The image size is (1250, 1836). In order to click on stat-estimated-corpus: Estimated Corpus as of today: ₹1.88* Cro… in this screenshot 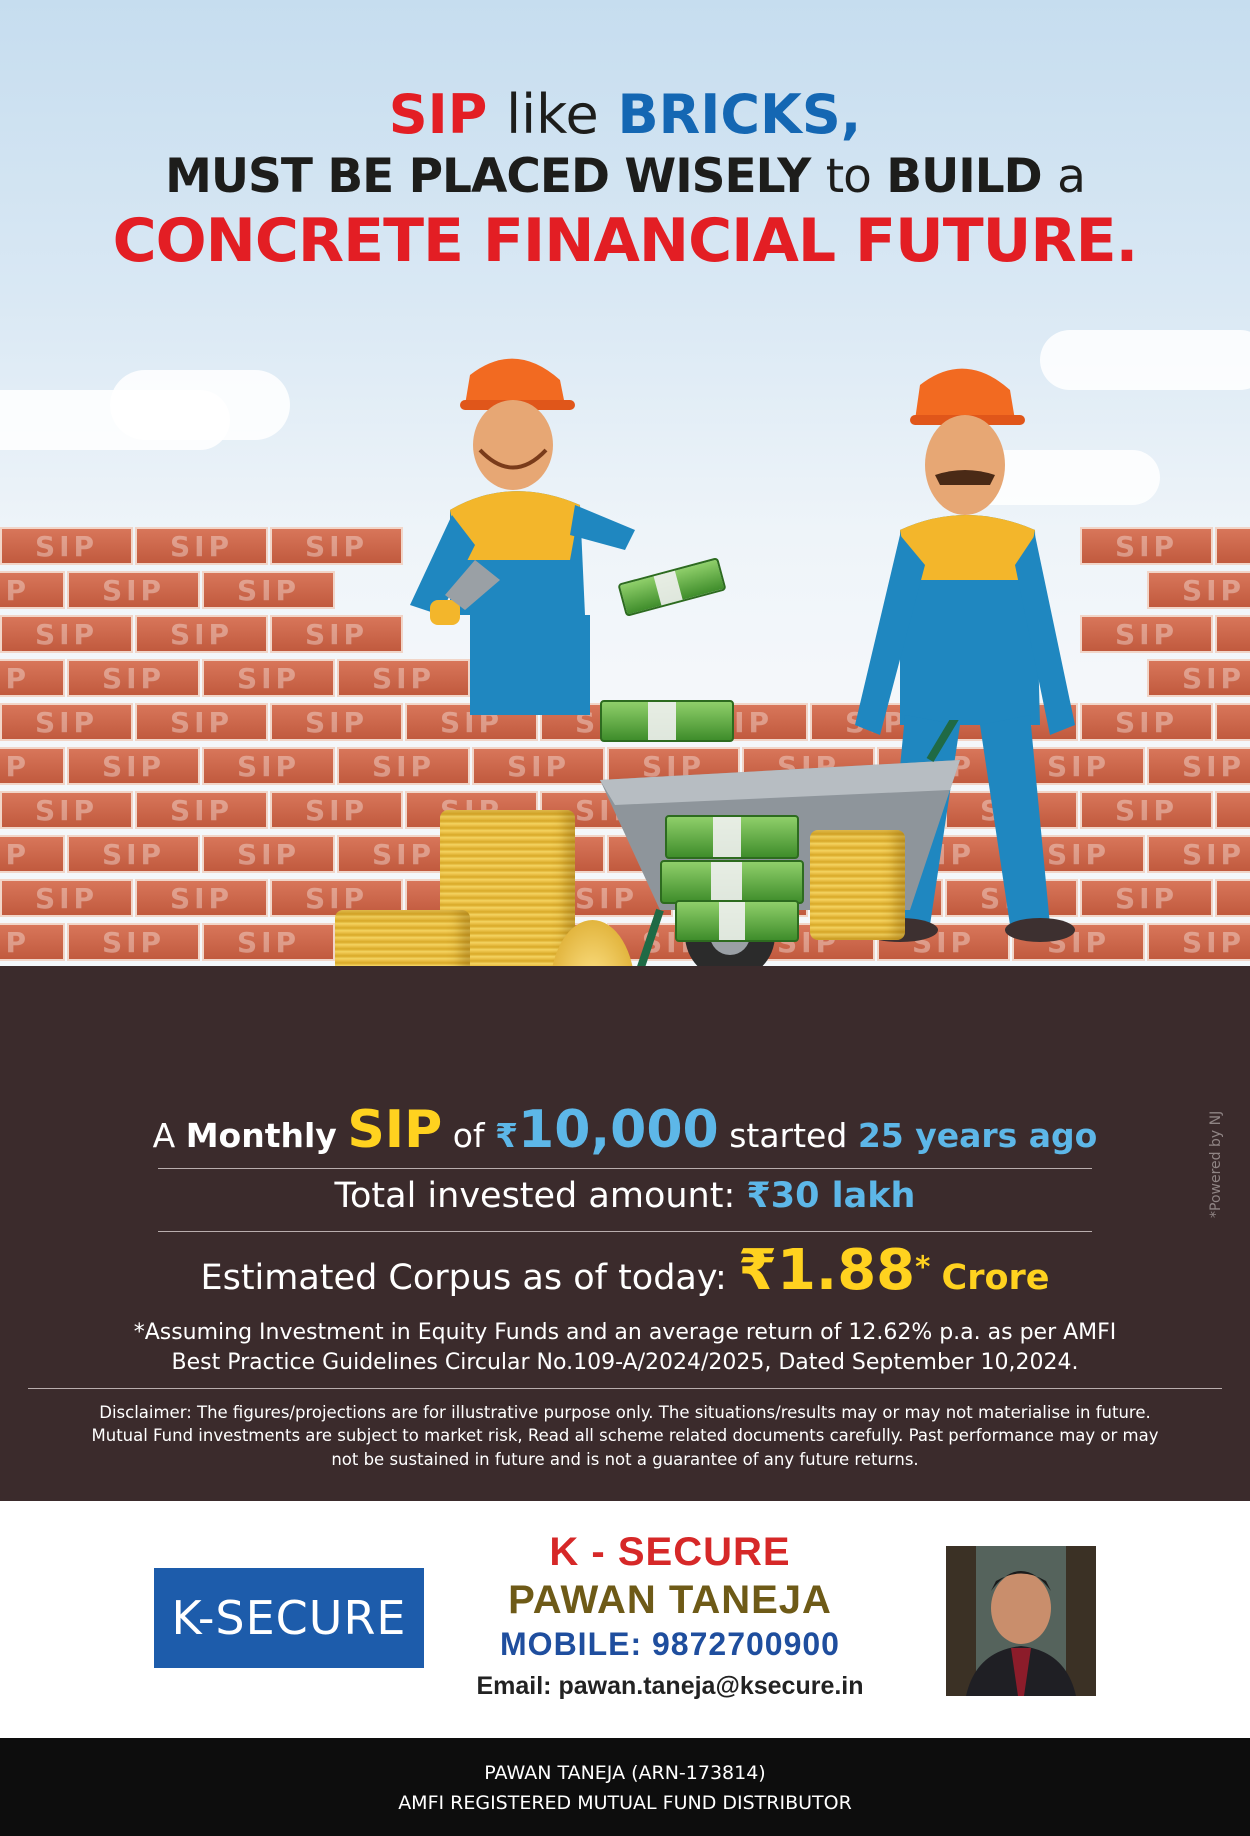, I will do `click(625, 1270)`.